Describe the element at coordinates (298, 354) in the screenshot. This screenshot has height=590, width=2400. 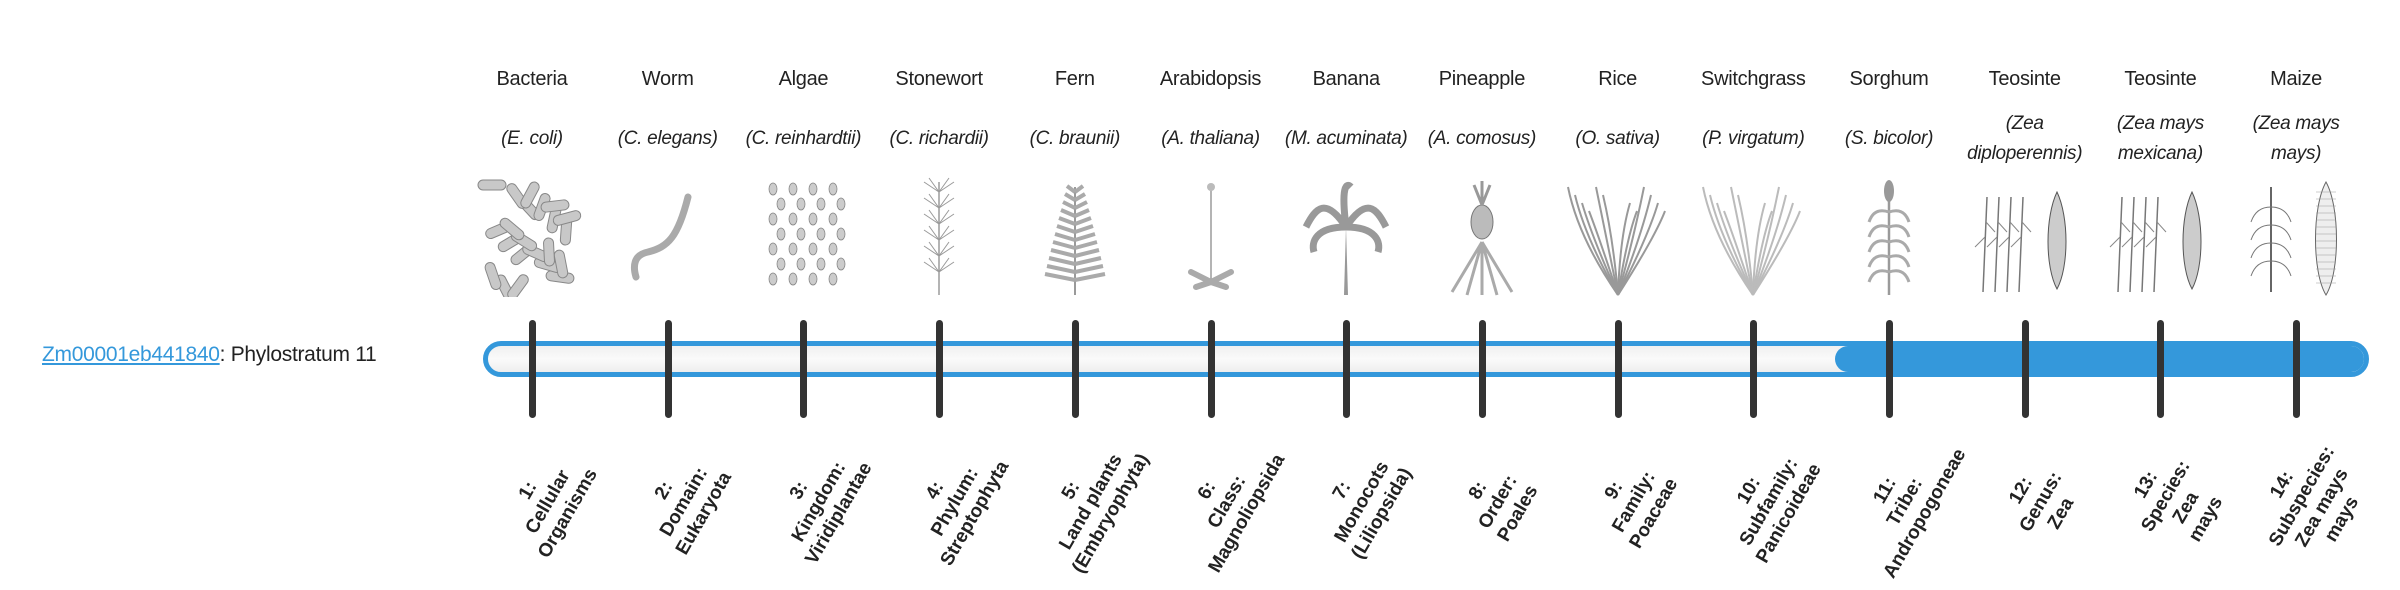
I see `phylostratum-text: : Phylostratum 11` at that location.